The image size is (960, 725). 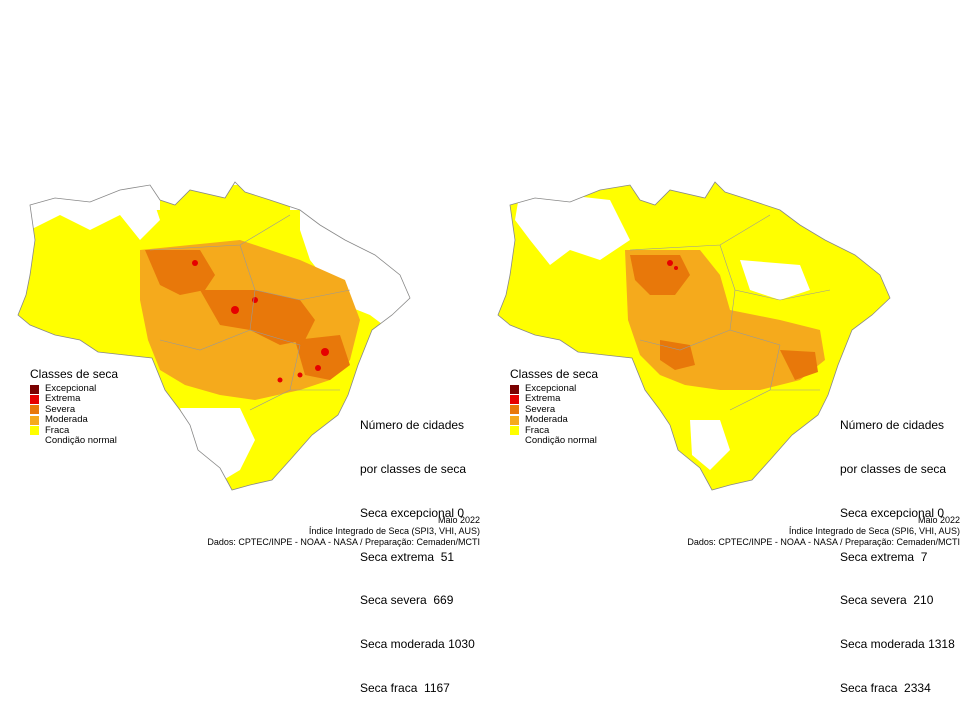 I want to click on normal-region-ne, so click(x=775, y=280).